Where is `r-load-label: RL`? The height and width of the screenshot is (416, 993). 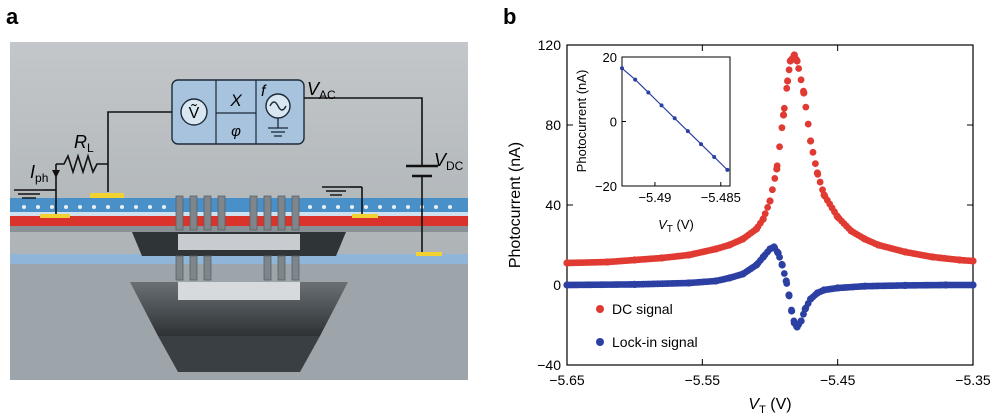
r-load-label: RL is located at coordinates (84, 143).